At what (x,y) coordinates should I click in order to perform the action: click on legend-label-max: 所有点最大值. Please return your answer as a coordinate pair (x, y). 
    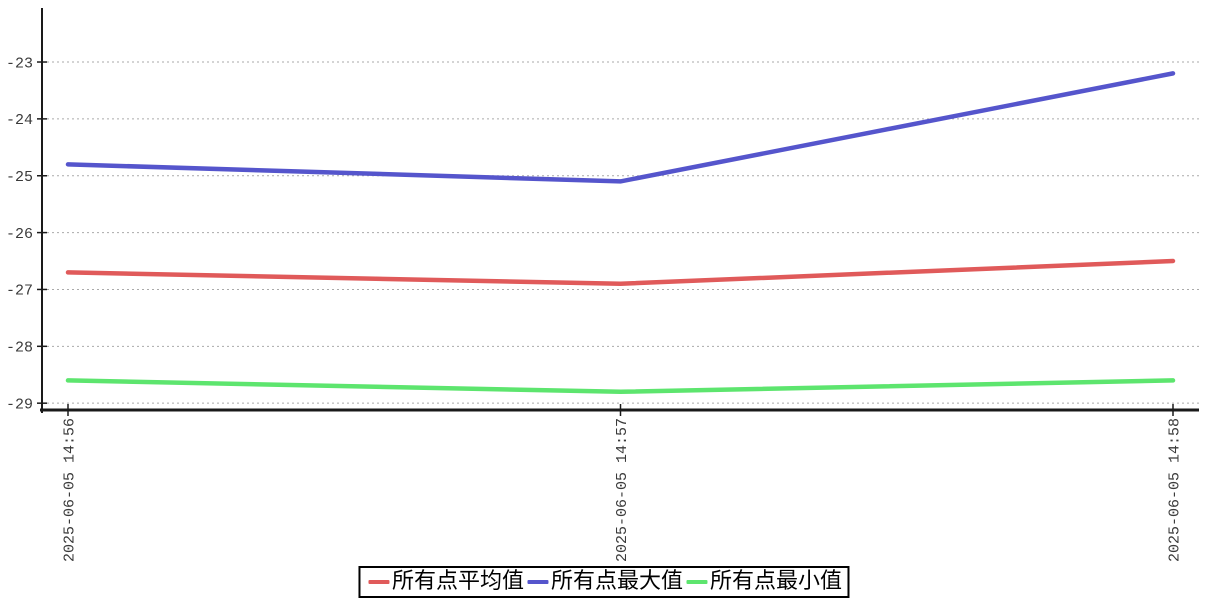
    Looking at the image, I should click on (617, 581).